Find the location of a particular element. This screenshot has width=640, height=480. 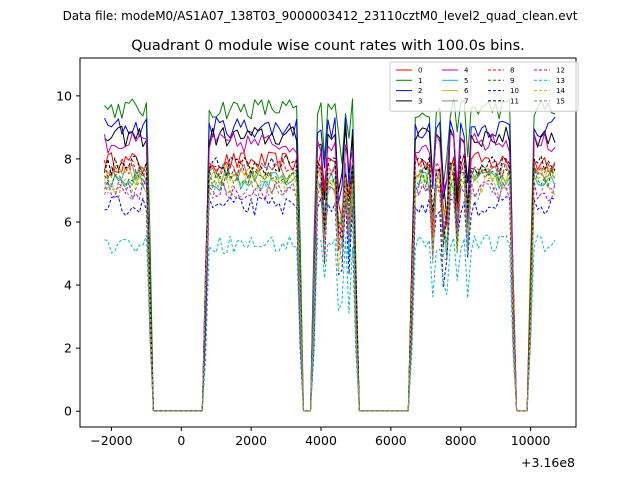

x-tick-label: 2000 is located at coordinates (251, 440).